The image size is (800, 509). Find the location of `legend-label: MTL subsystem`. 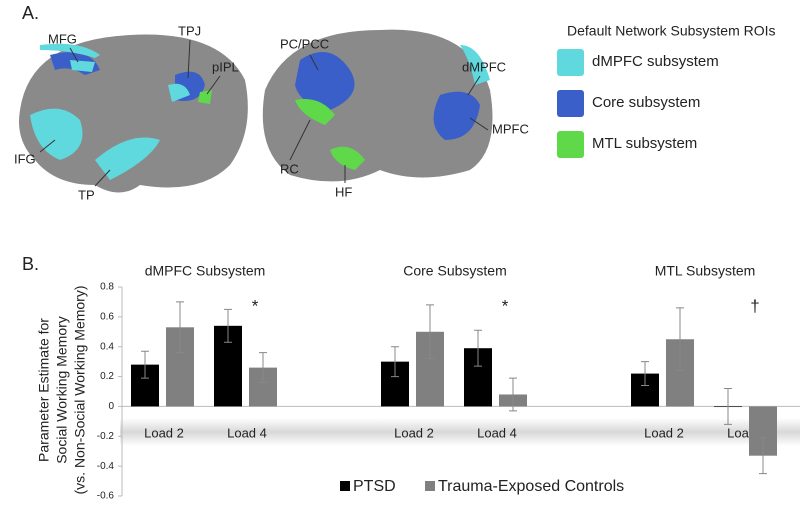

legend-label: MTL subsystem is located at coordinates (644, 143).